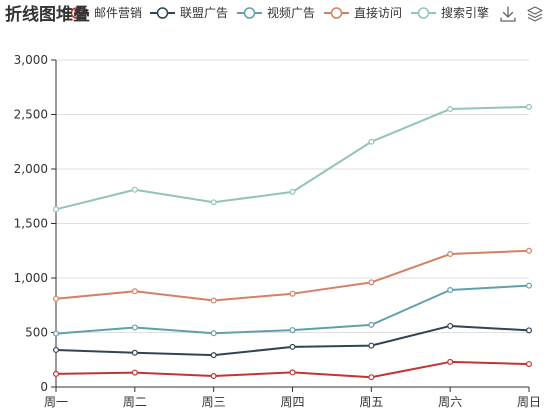  Describe the element at coordinates (292, 402) in the screenshot. I see `x-tick-label: 周四` at that location.